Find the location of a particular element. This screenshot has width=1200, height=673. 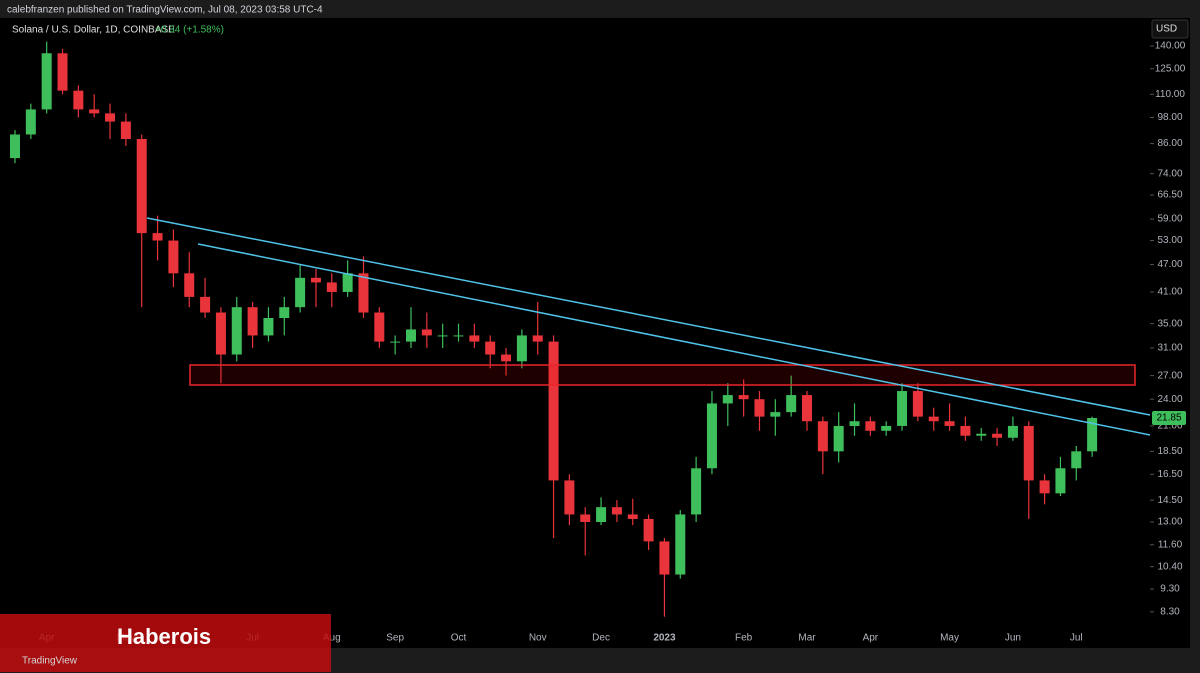

y-tick-label: 125.00 is located at coordinates (1170, 68).